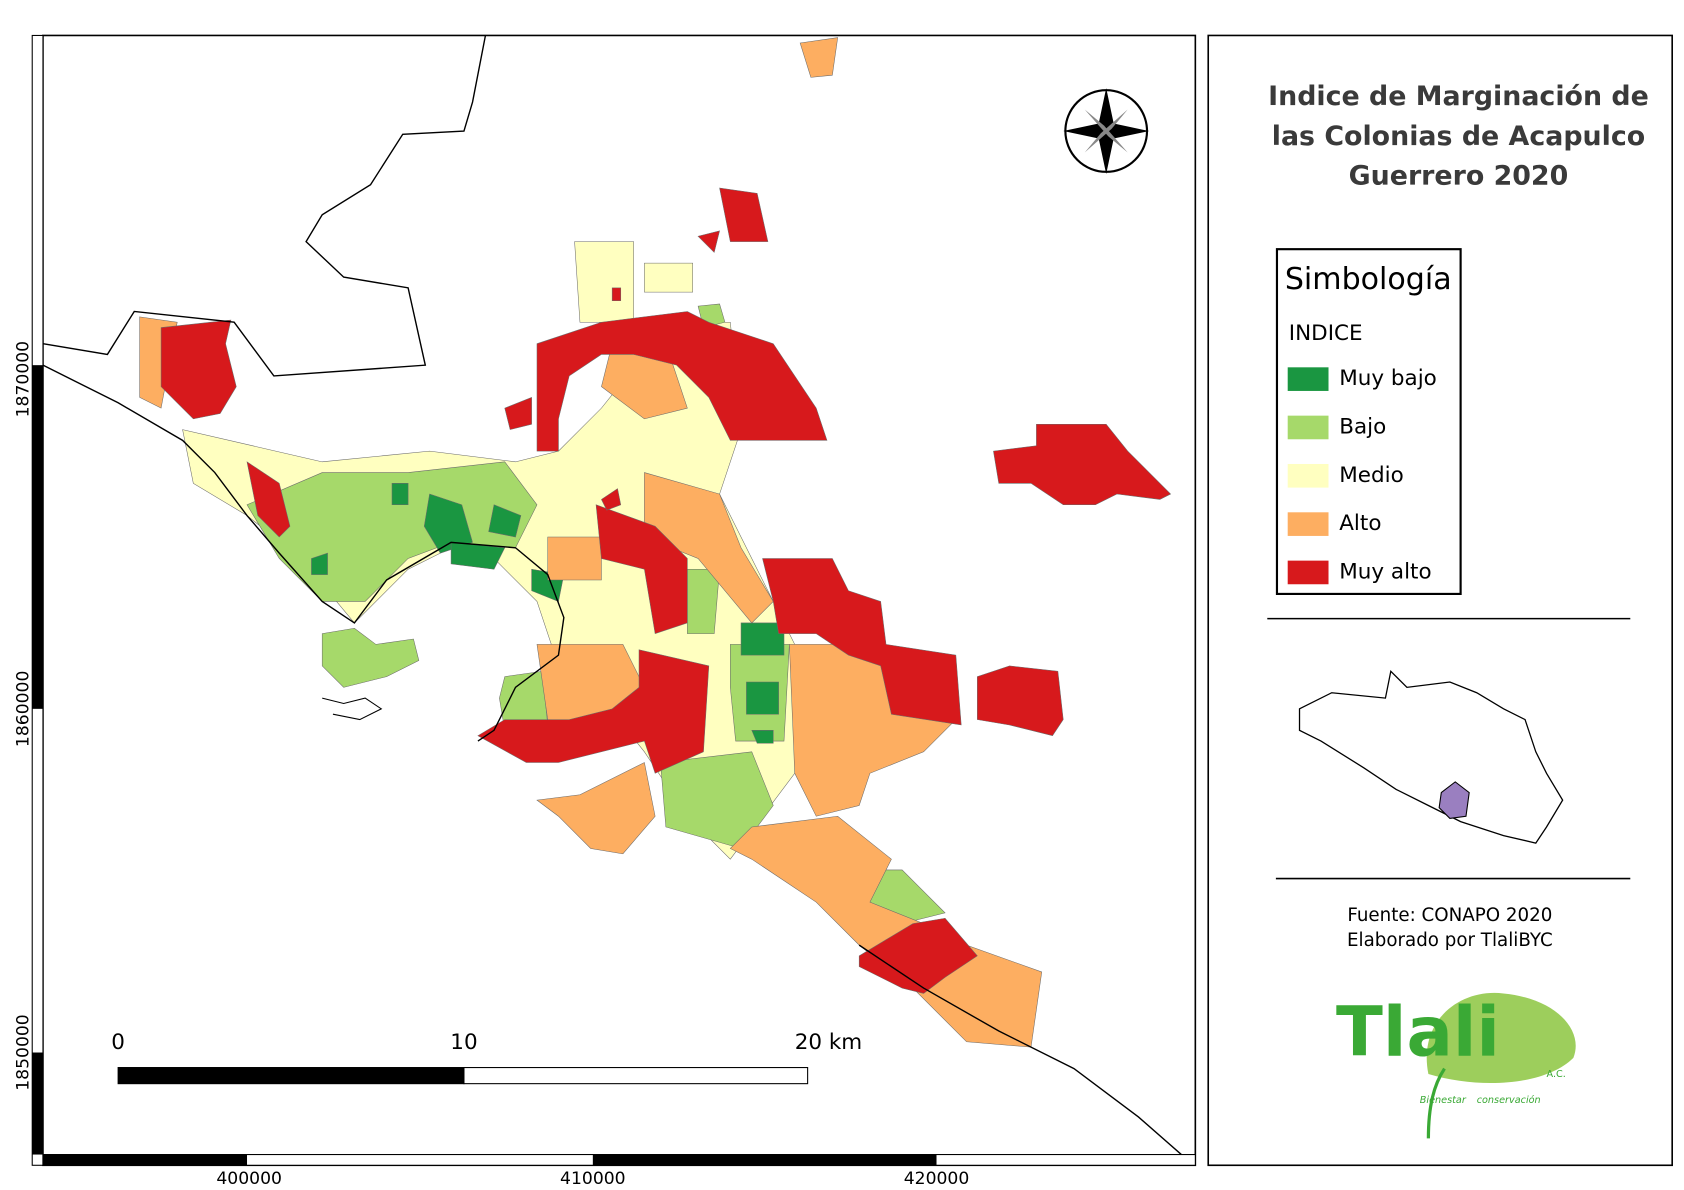  I want to click on y-coordinate: 1860000, so click(24, 709).